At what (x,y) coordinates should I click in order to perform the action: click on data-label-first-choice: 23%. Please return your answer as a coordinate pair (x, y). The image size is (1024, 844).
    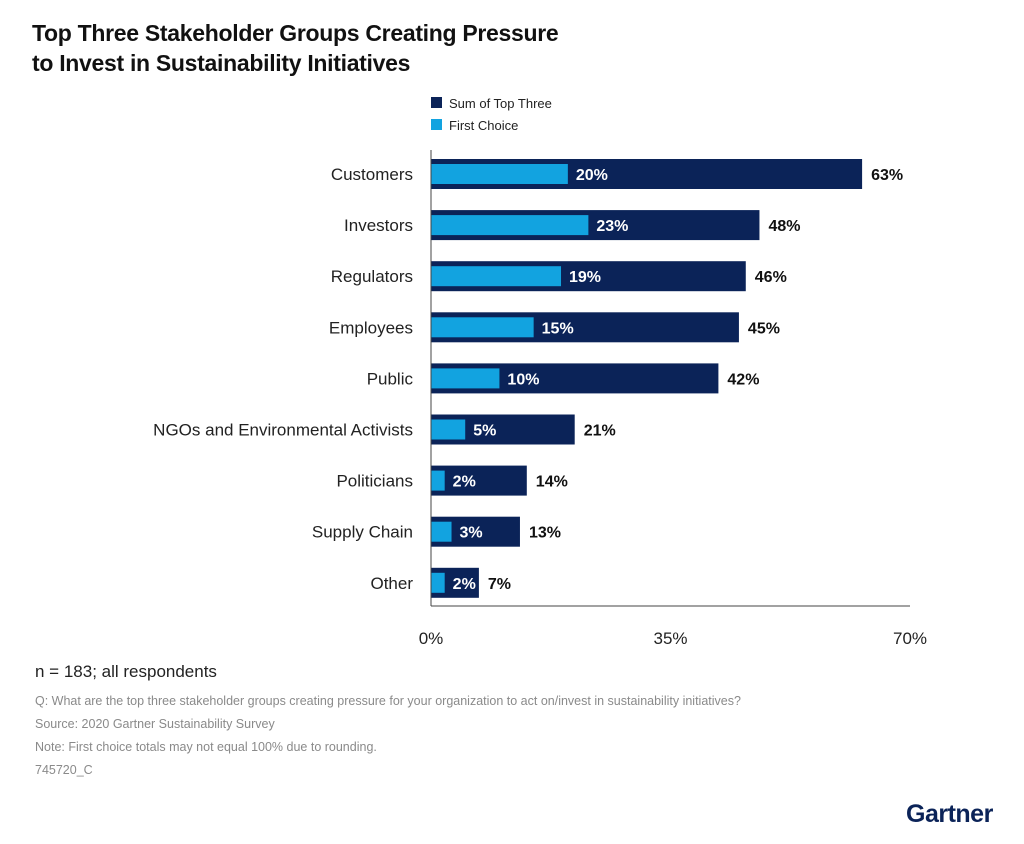
    Looking at the image, I should click on (612, 226).